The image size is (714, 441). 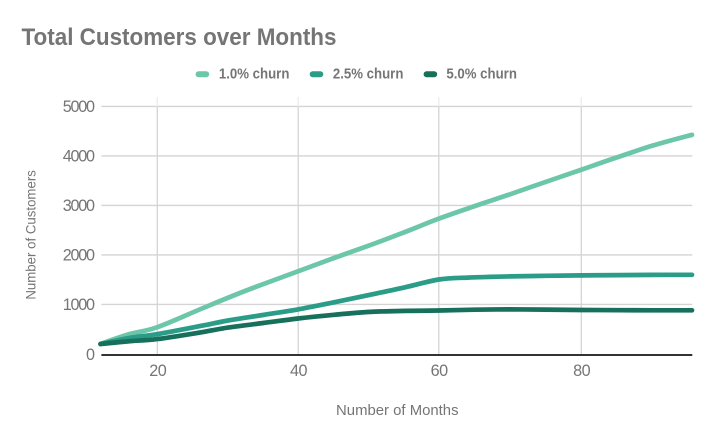 I want to click on svg-text: 1.0% churn, so click(x=254, y=74).